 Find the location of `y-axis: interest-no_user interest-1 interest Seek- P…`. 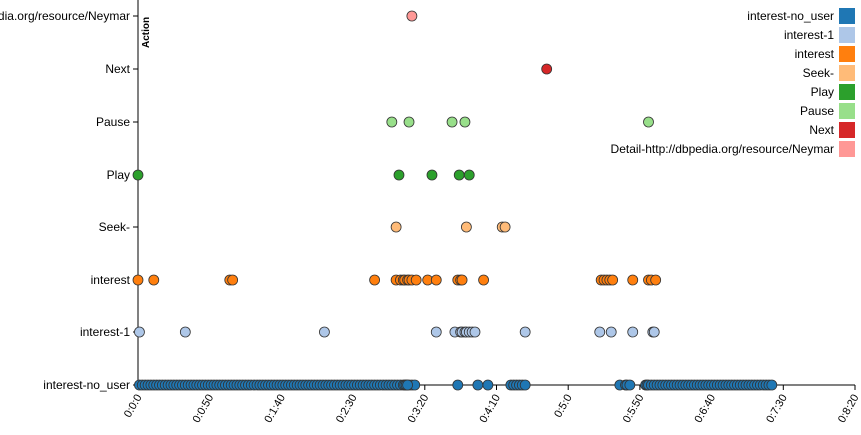

y-axis: interest-no_user interest-1 interest Seek- P… is located at coordinates (69, 196).